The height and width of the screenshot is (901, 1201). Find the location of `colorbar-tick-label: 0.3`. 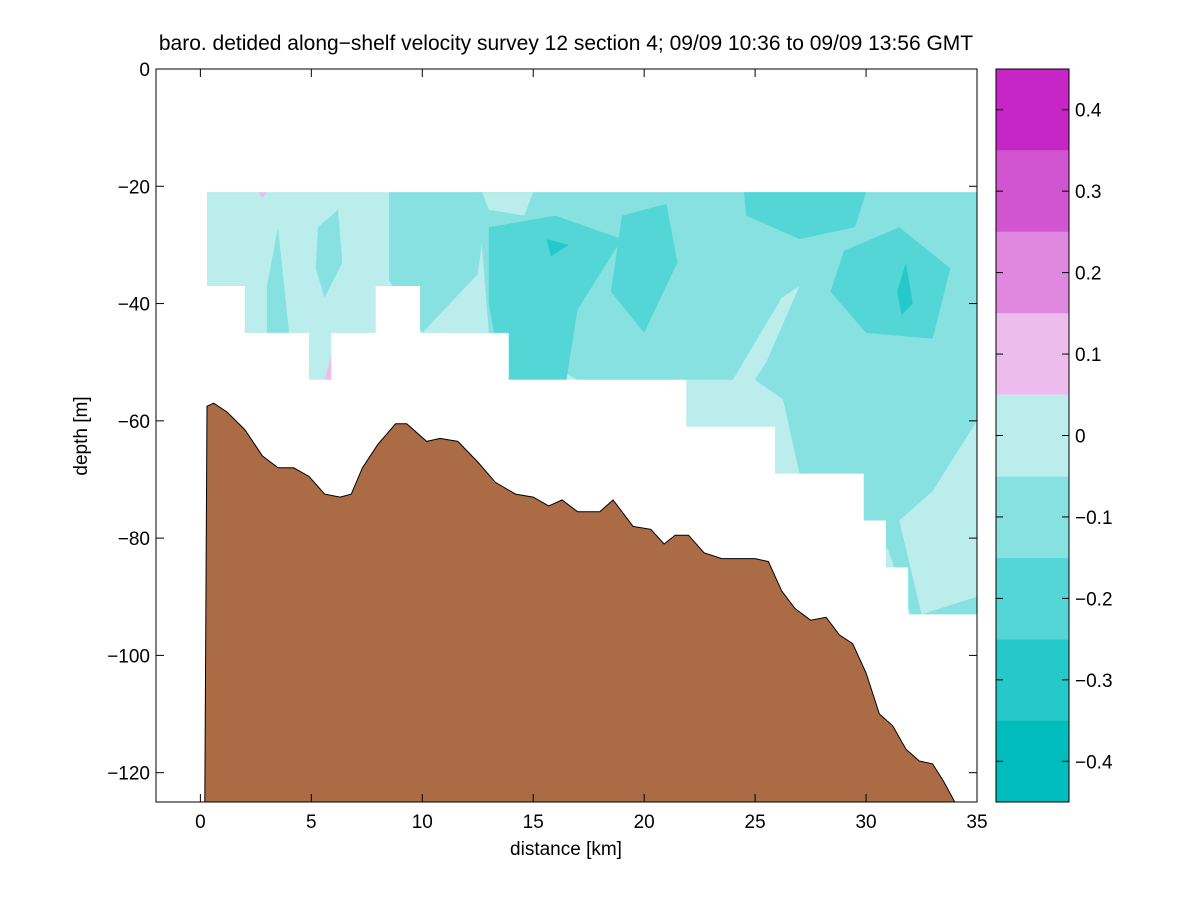

colorbar-tick-label: 0.3 is located at coordinates (1088, 192).